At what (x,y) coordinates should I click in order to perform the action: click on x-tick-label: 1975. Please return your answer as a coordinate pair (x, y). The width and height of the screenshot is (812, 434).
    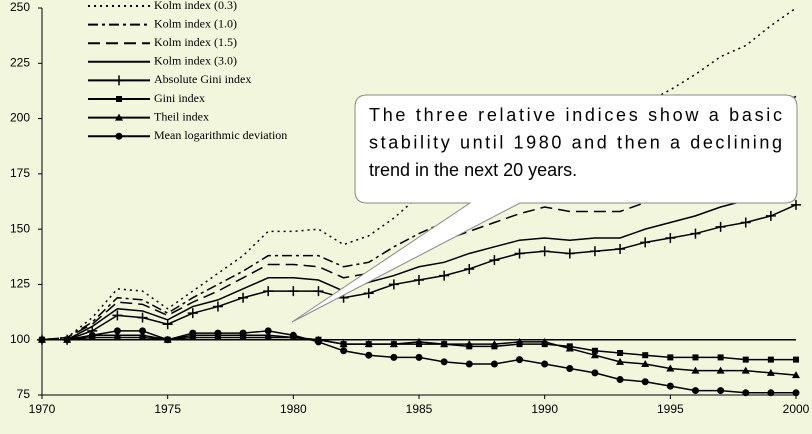
    Looking at the image, I should click on (167, 409).